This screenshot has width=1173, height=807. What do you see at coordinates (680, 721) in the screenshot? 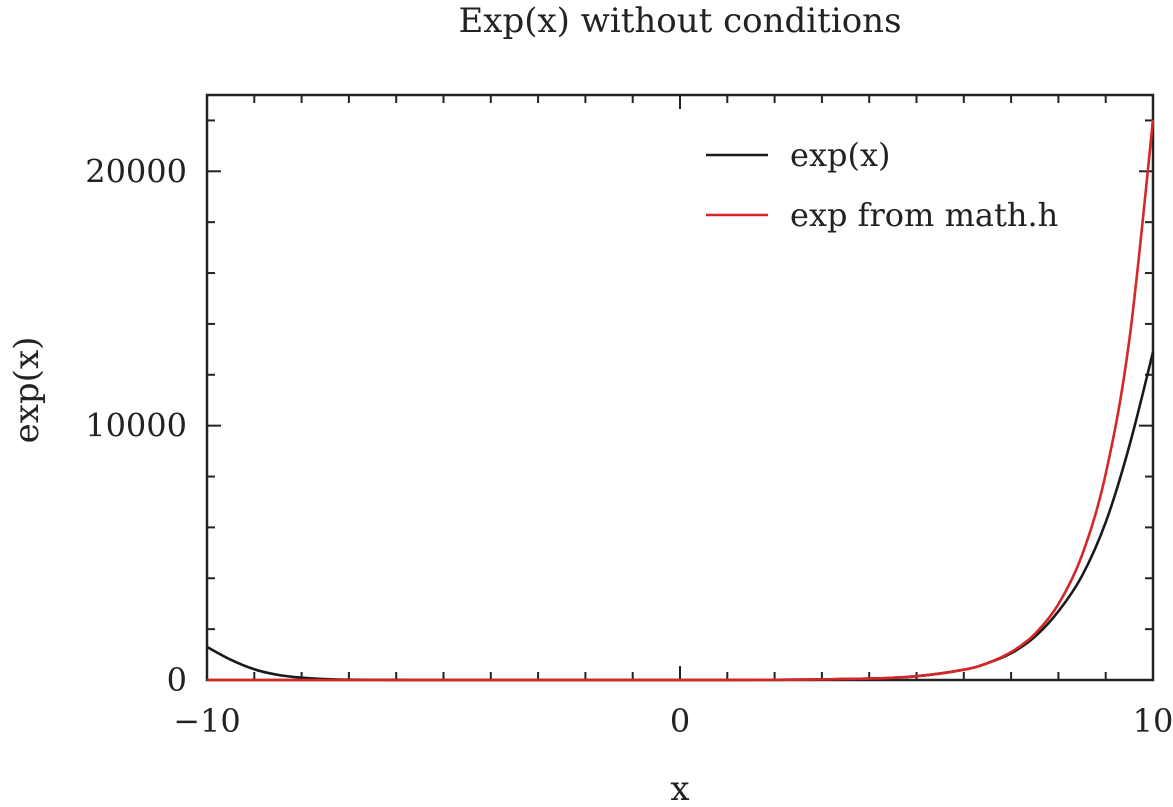
I see `x-tick-label: 0` at bounding box center [680, 721].